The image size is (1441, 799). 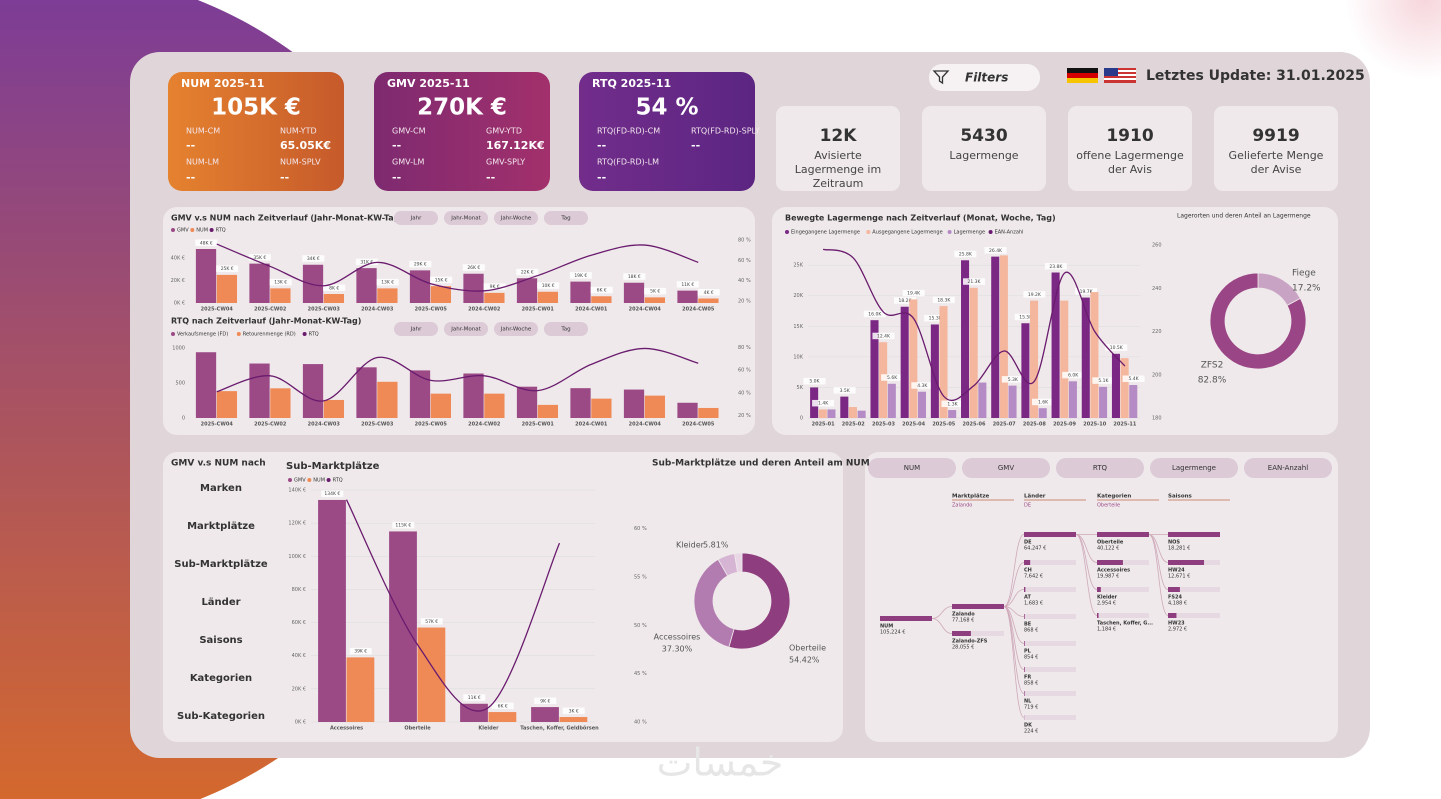 I want to click on y2-tick-label: 240, so click(x=1157, y=289).